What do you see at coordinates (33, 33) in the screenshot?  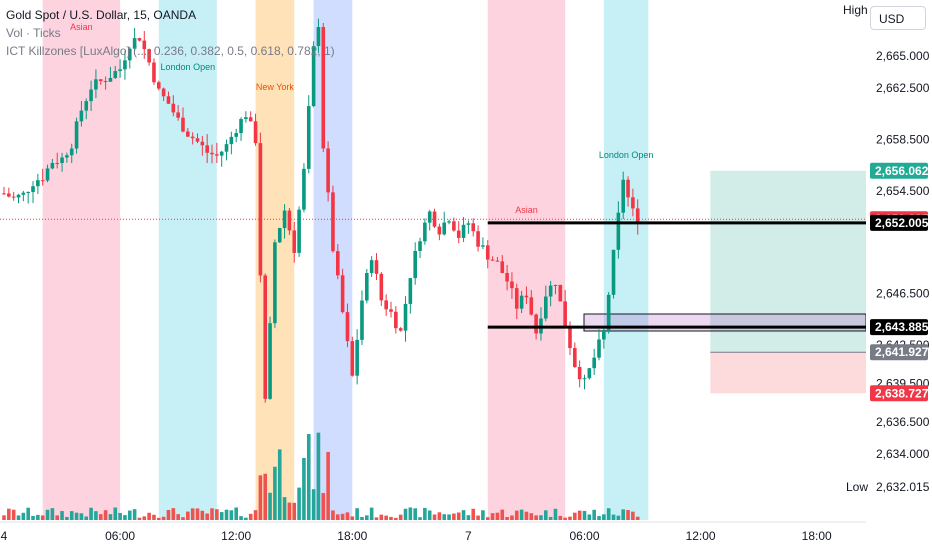 I see `volume-indicator-label: Vol · Ticks` at bounding box center [33, 33].